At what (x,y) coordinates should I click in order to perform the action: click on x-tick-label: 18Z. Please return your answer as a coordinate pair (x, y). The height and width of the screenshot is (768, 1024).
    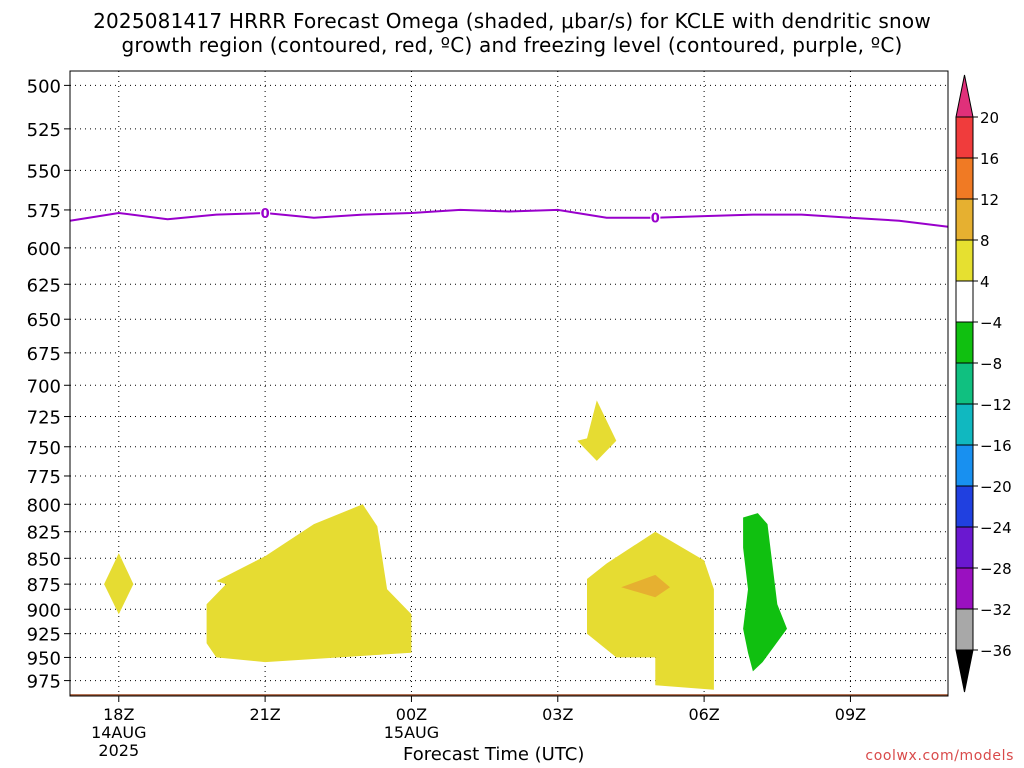
    Looking at the image, I should click on (118, 714).